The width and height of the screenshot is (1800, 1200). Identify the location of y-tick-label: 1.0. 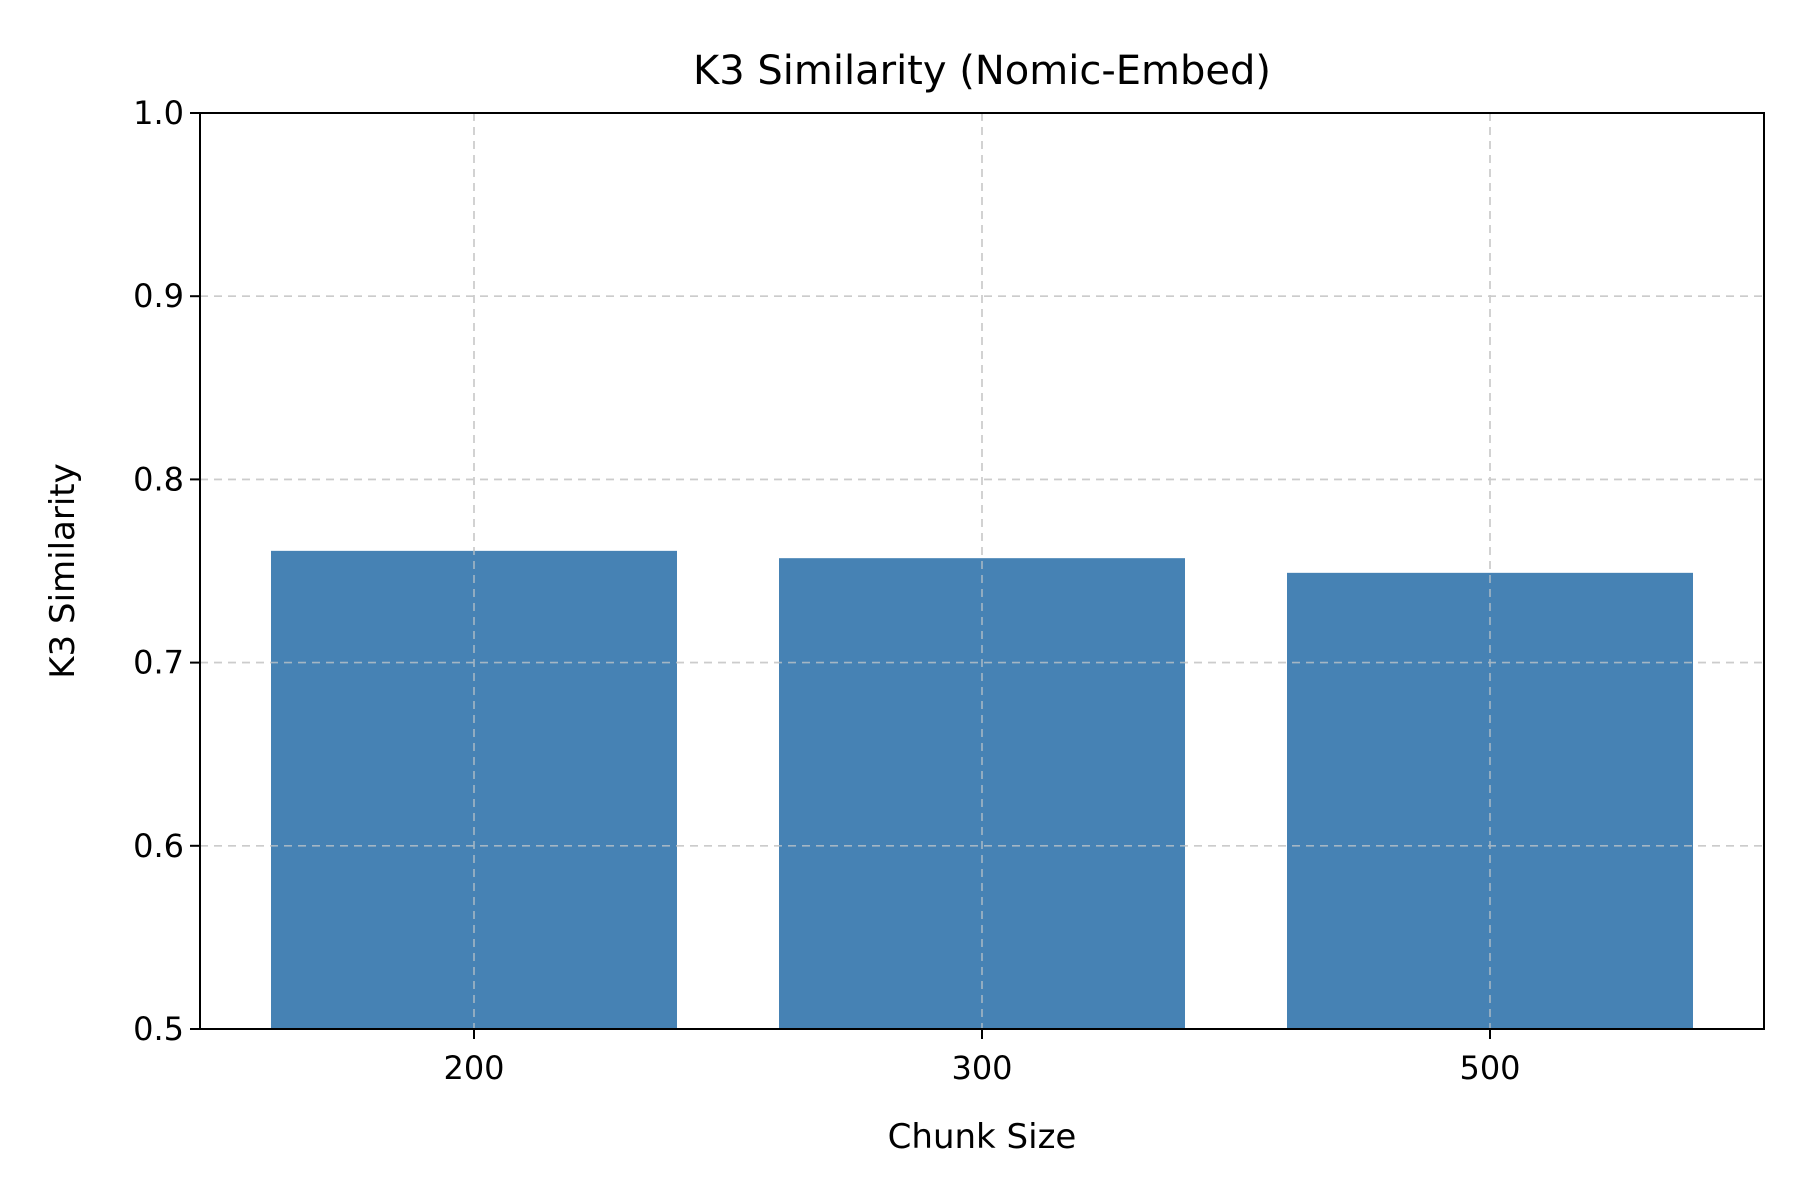
(158, 113).